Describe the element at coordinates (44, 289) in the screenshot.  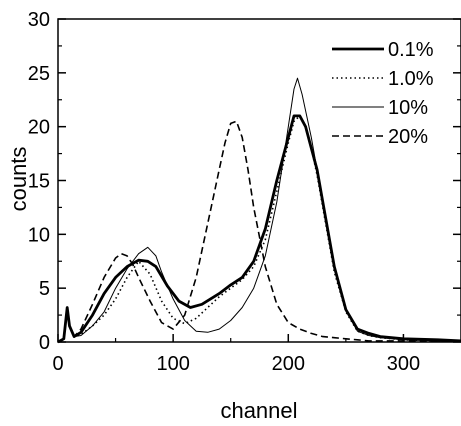
I see `y-tick-label-1: 5` at that location.